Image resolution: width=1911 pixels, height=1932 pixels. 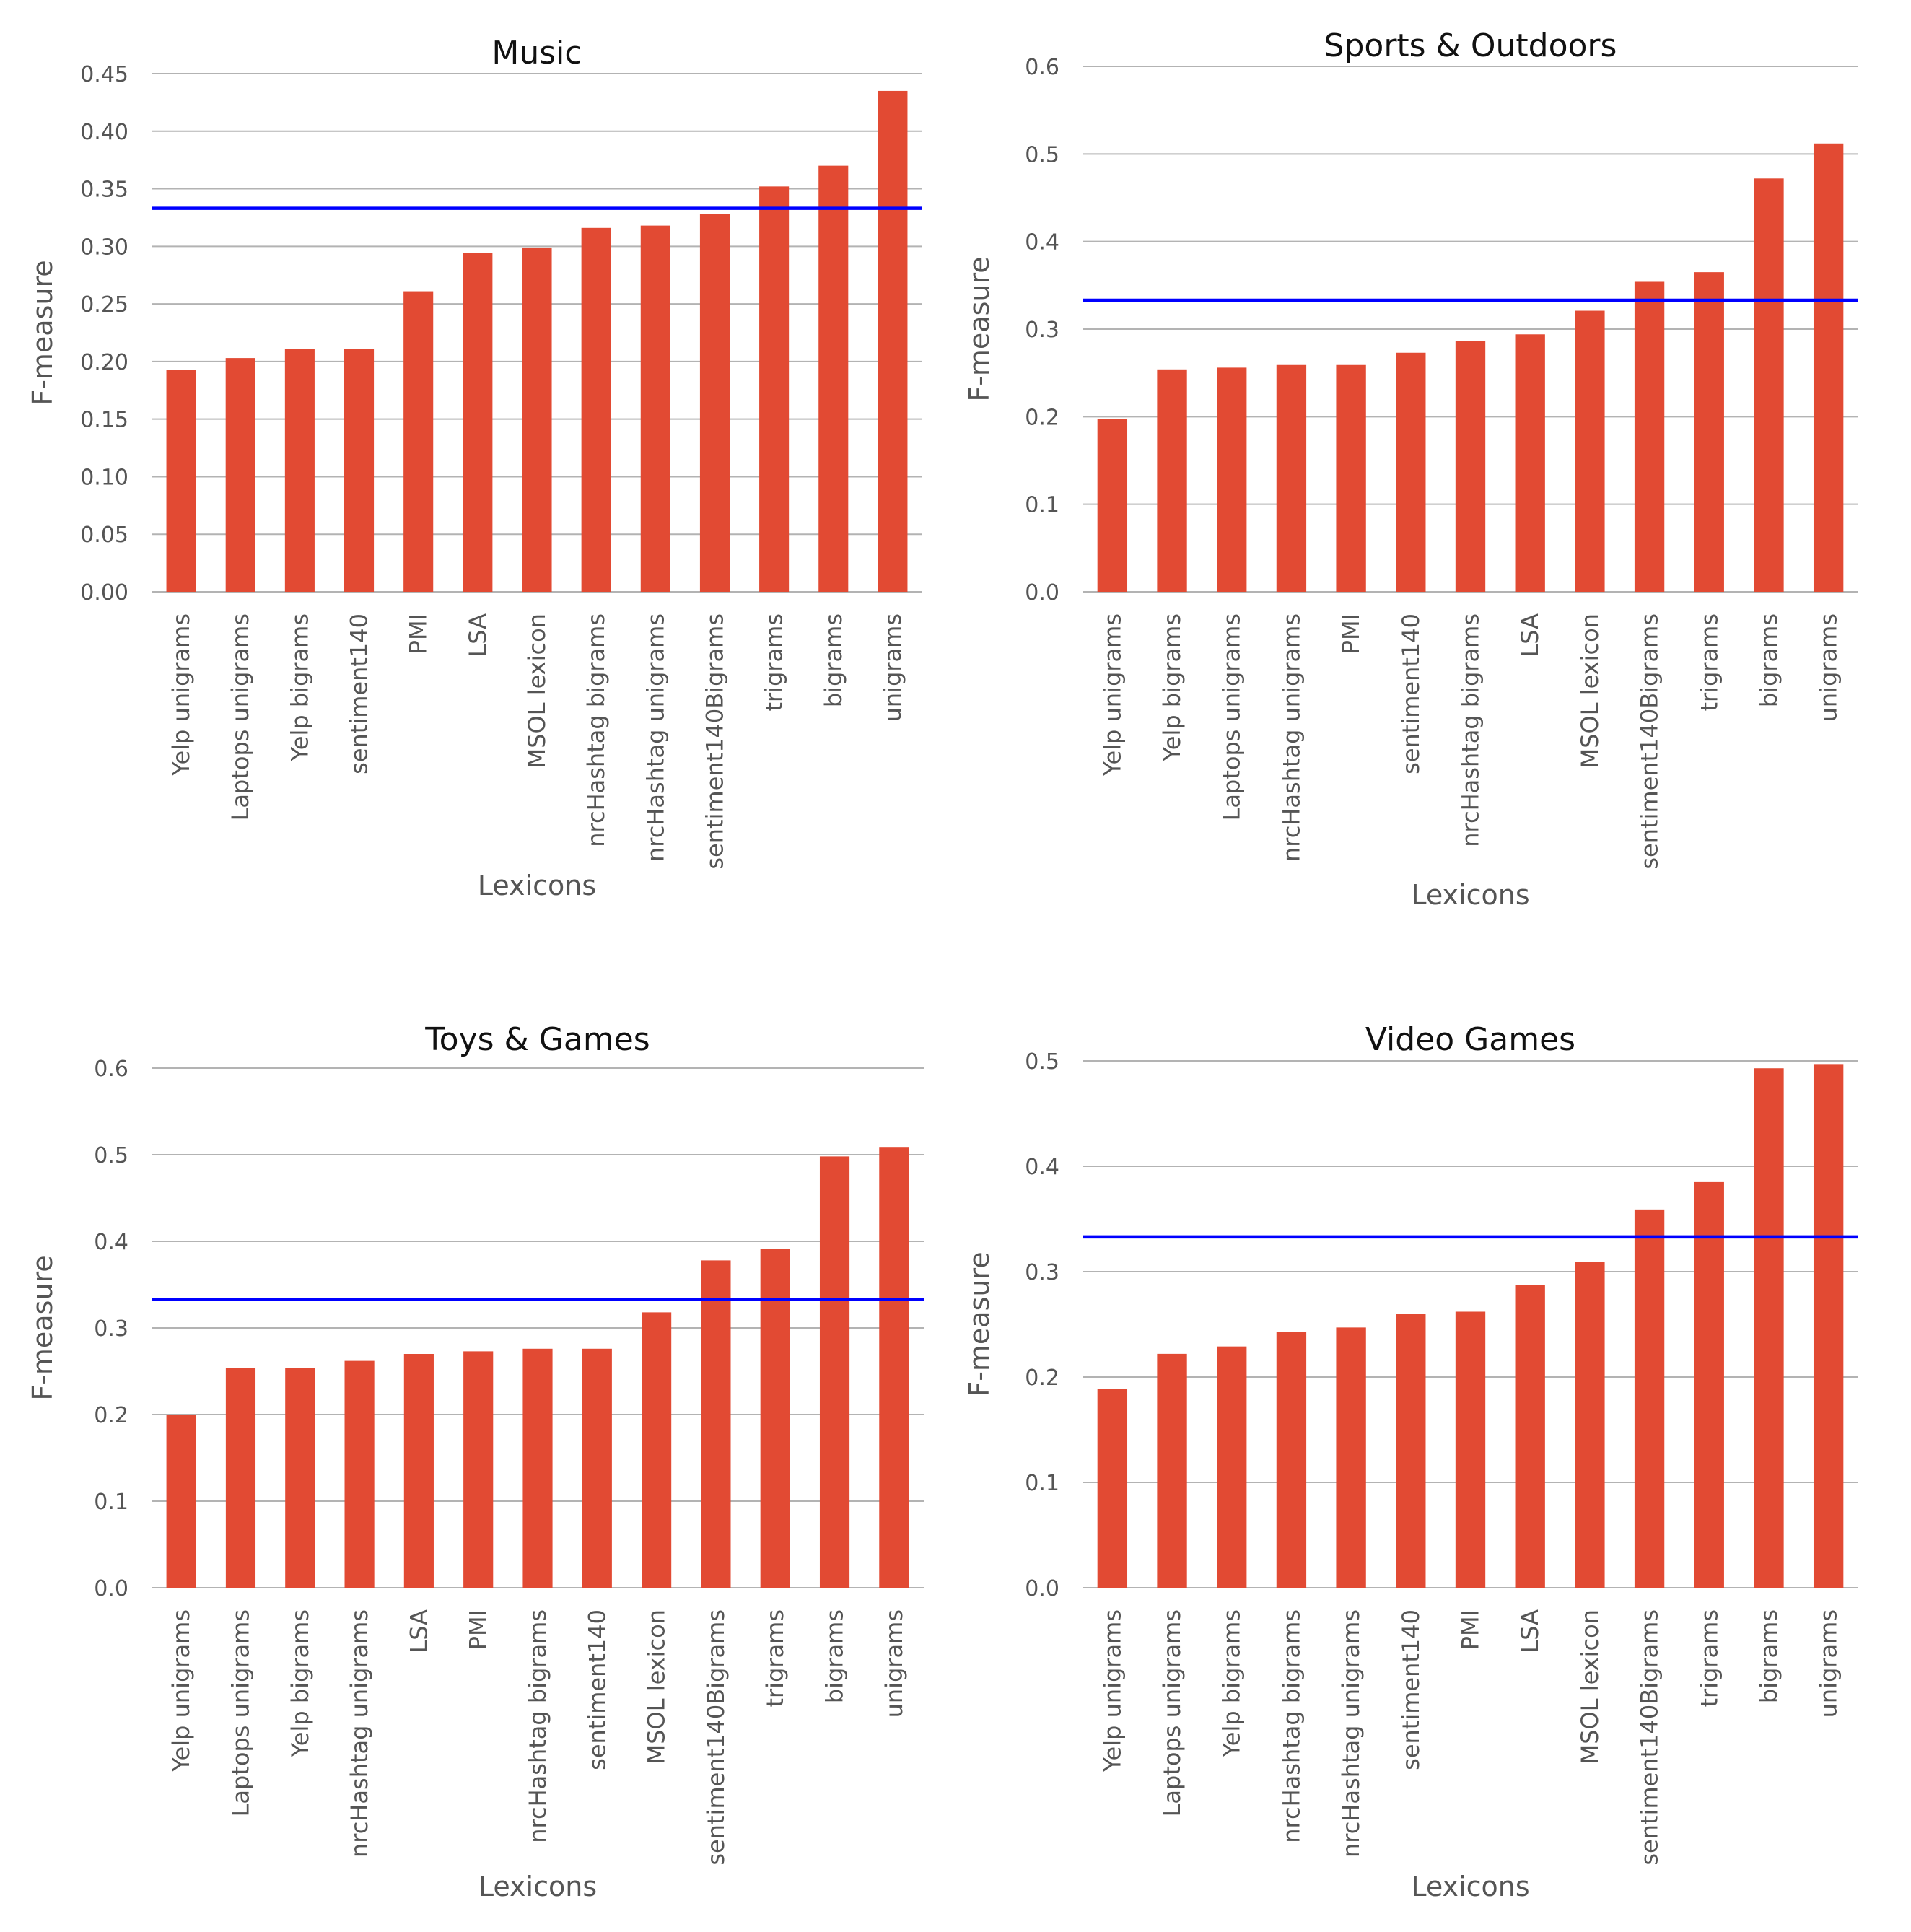 I want to click on y-tick-label: 0.40, so click(x=104, y=132).